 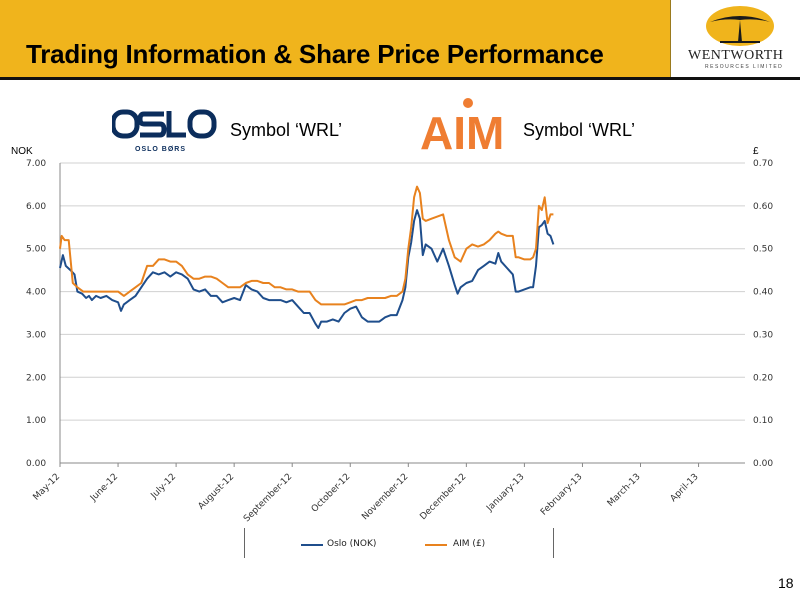 I want to click on y-left-tick-label: 0.00, so click(x=36, y=464).